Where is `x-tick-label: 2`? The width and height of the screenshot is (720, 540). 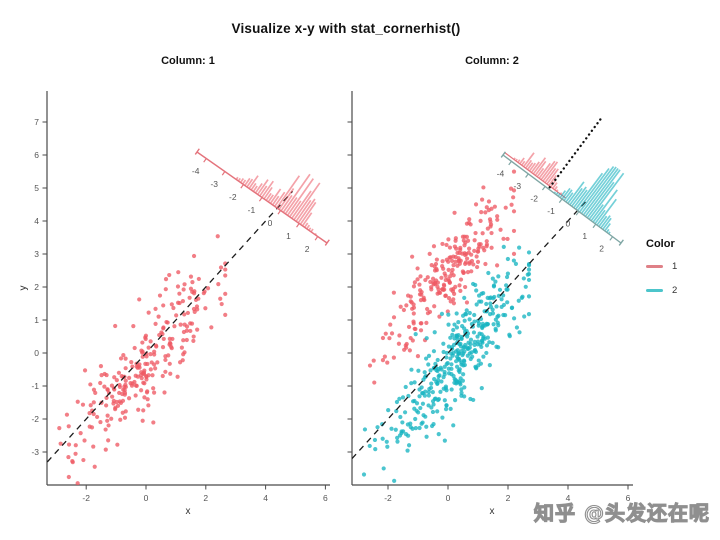 x-tick-label: 2 is located at coordinates (205, 498).